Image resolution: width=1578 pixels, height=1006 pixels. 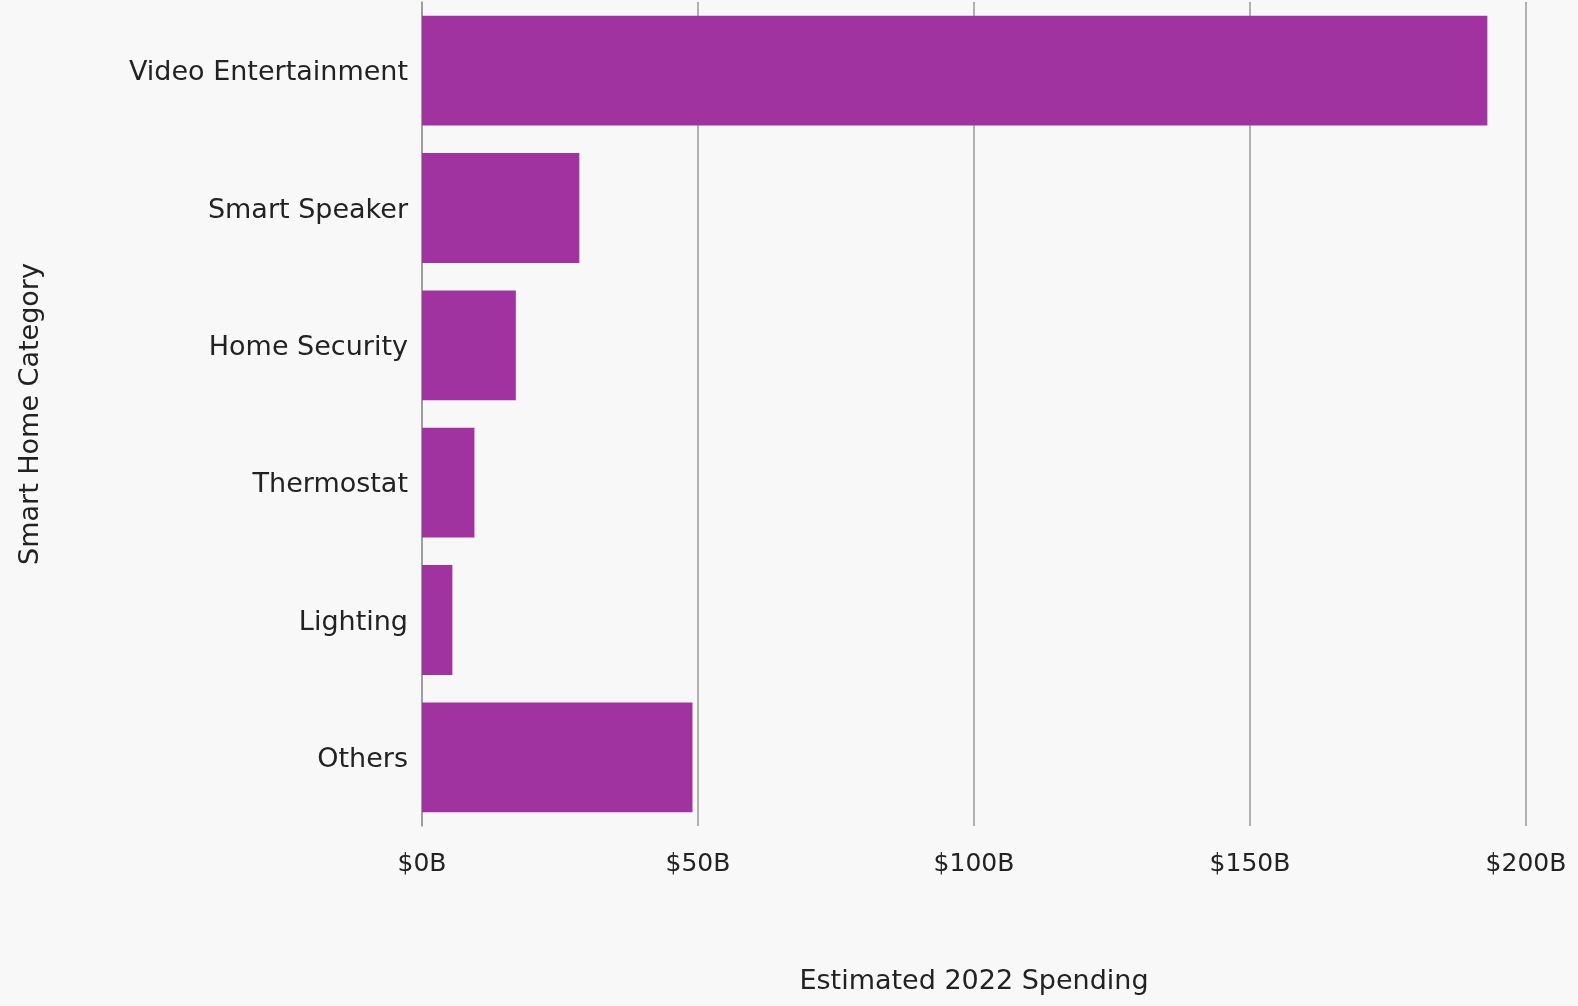 What do you see at coordinates (1250, 862) in the screenshot?
I see `x-tick-label: $150B` at bounding box center [1250, 862].